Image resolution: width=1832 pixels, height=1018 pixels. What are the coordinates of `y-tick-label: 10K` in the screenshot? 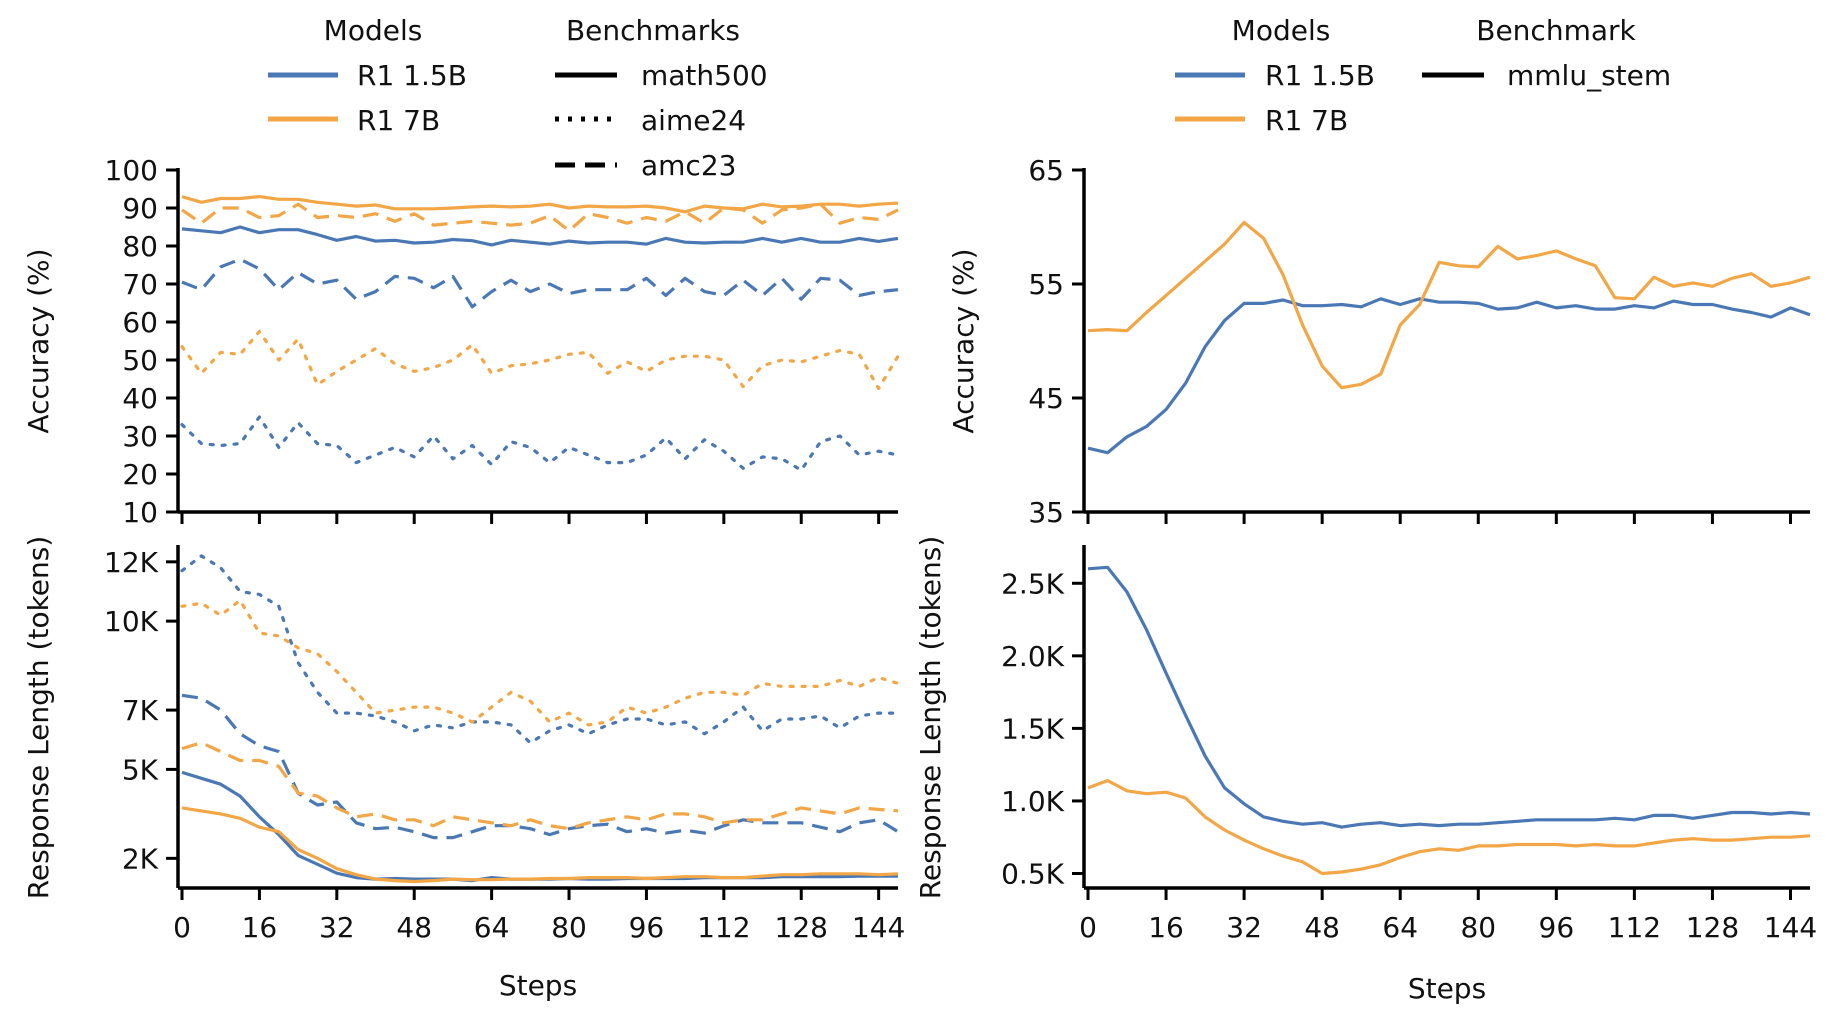 It's located at (131, 621).